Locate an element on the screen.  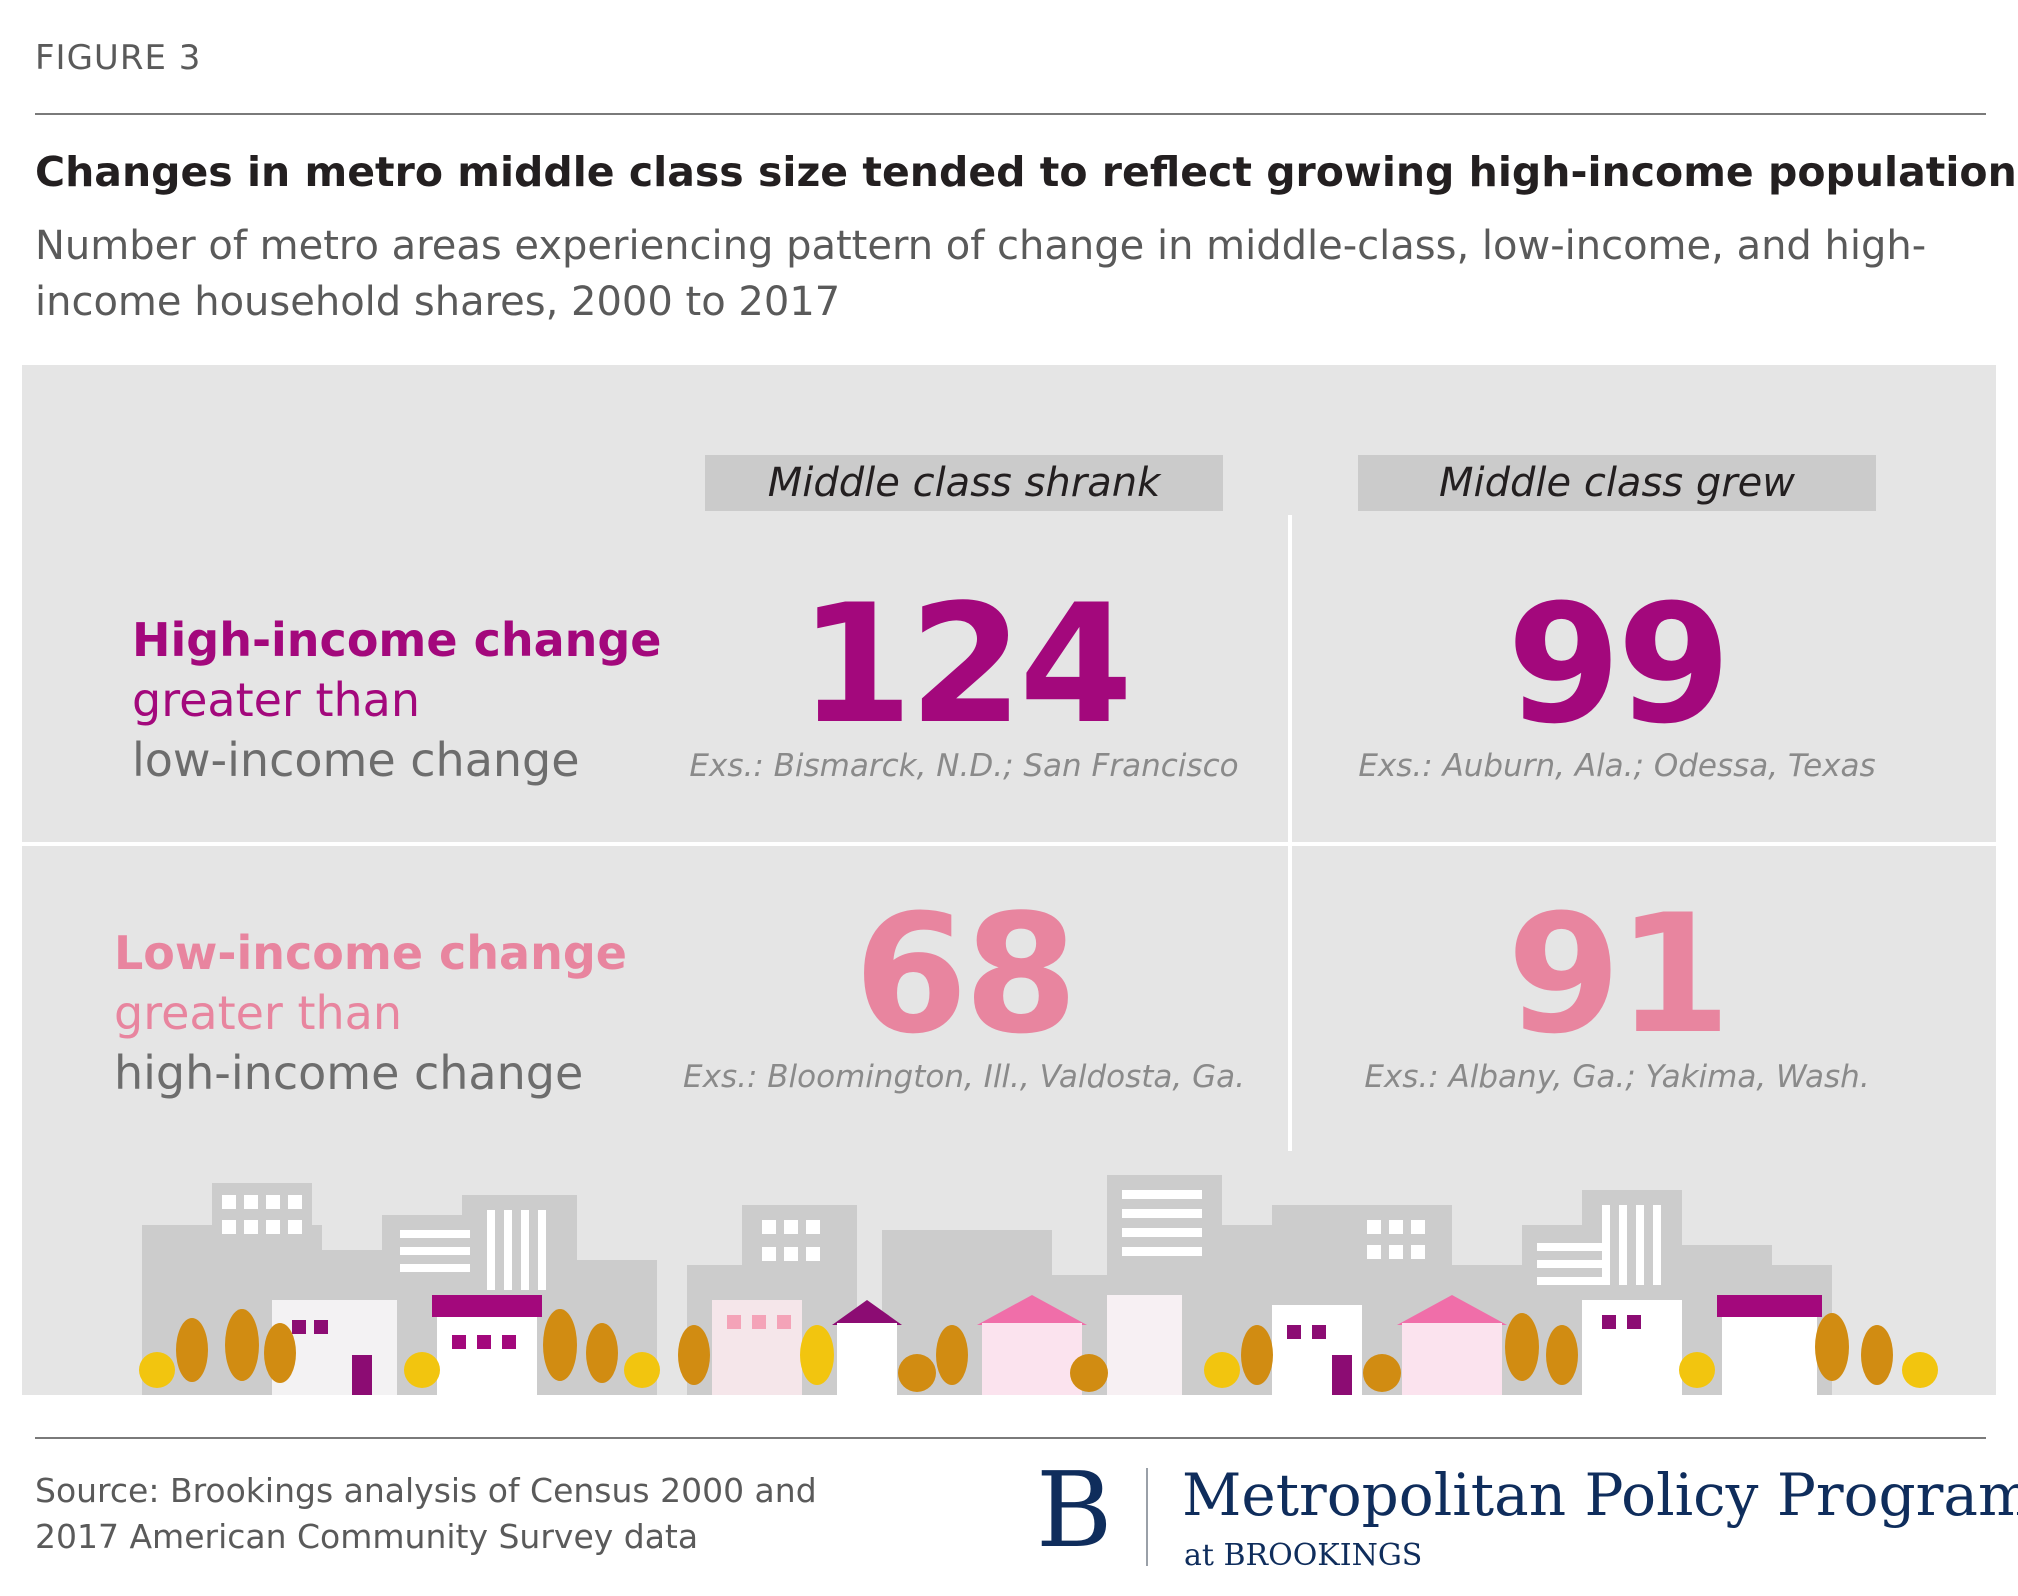
logo-at-brookings: at BROOKINGS is located at coordinates (1303, 1555).